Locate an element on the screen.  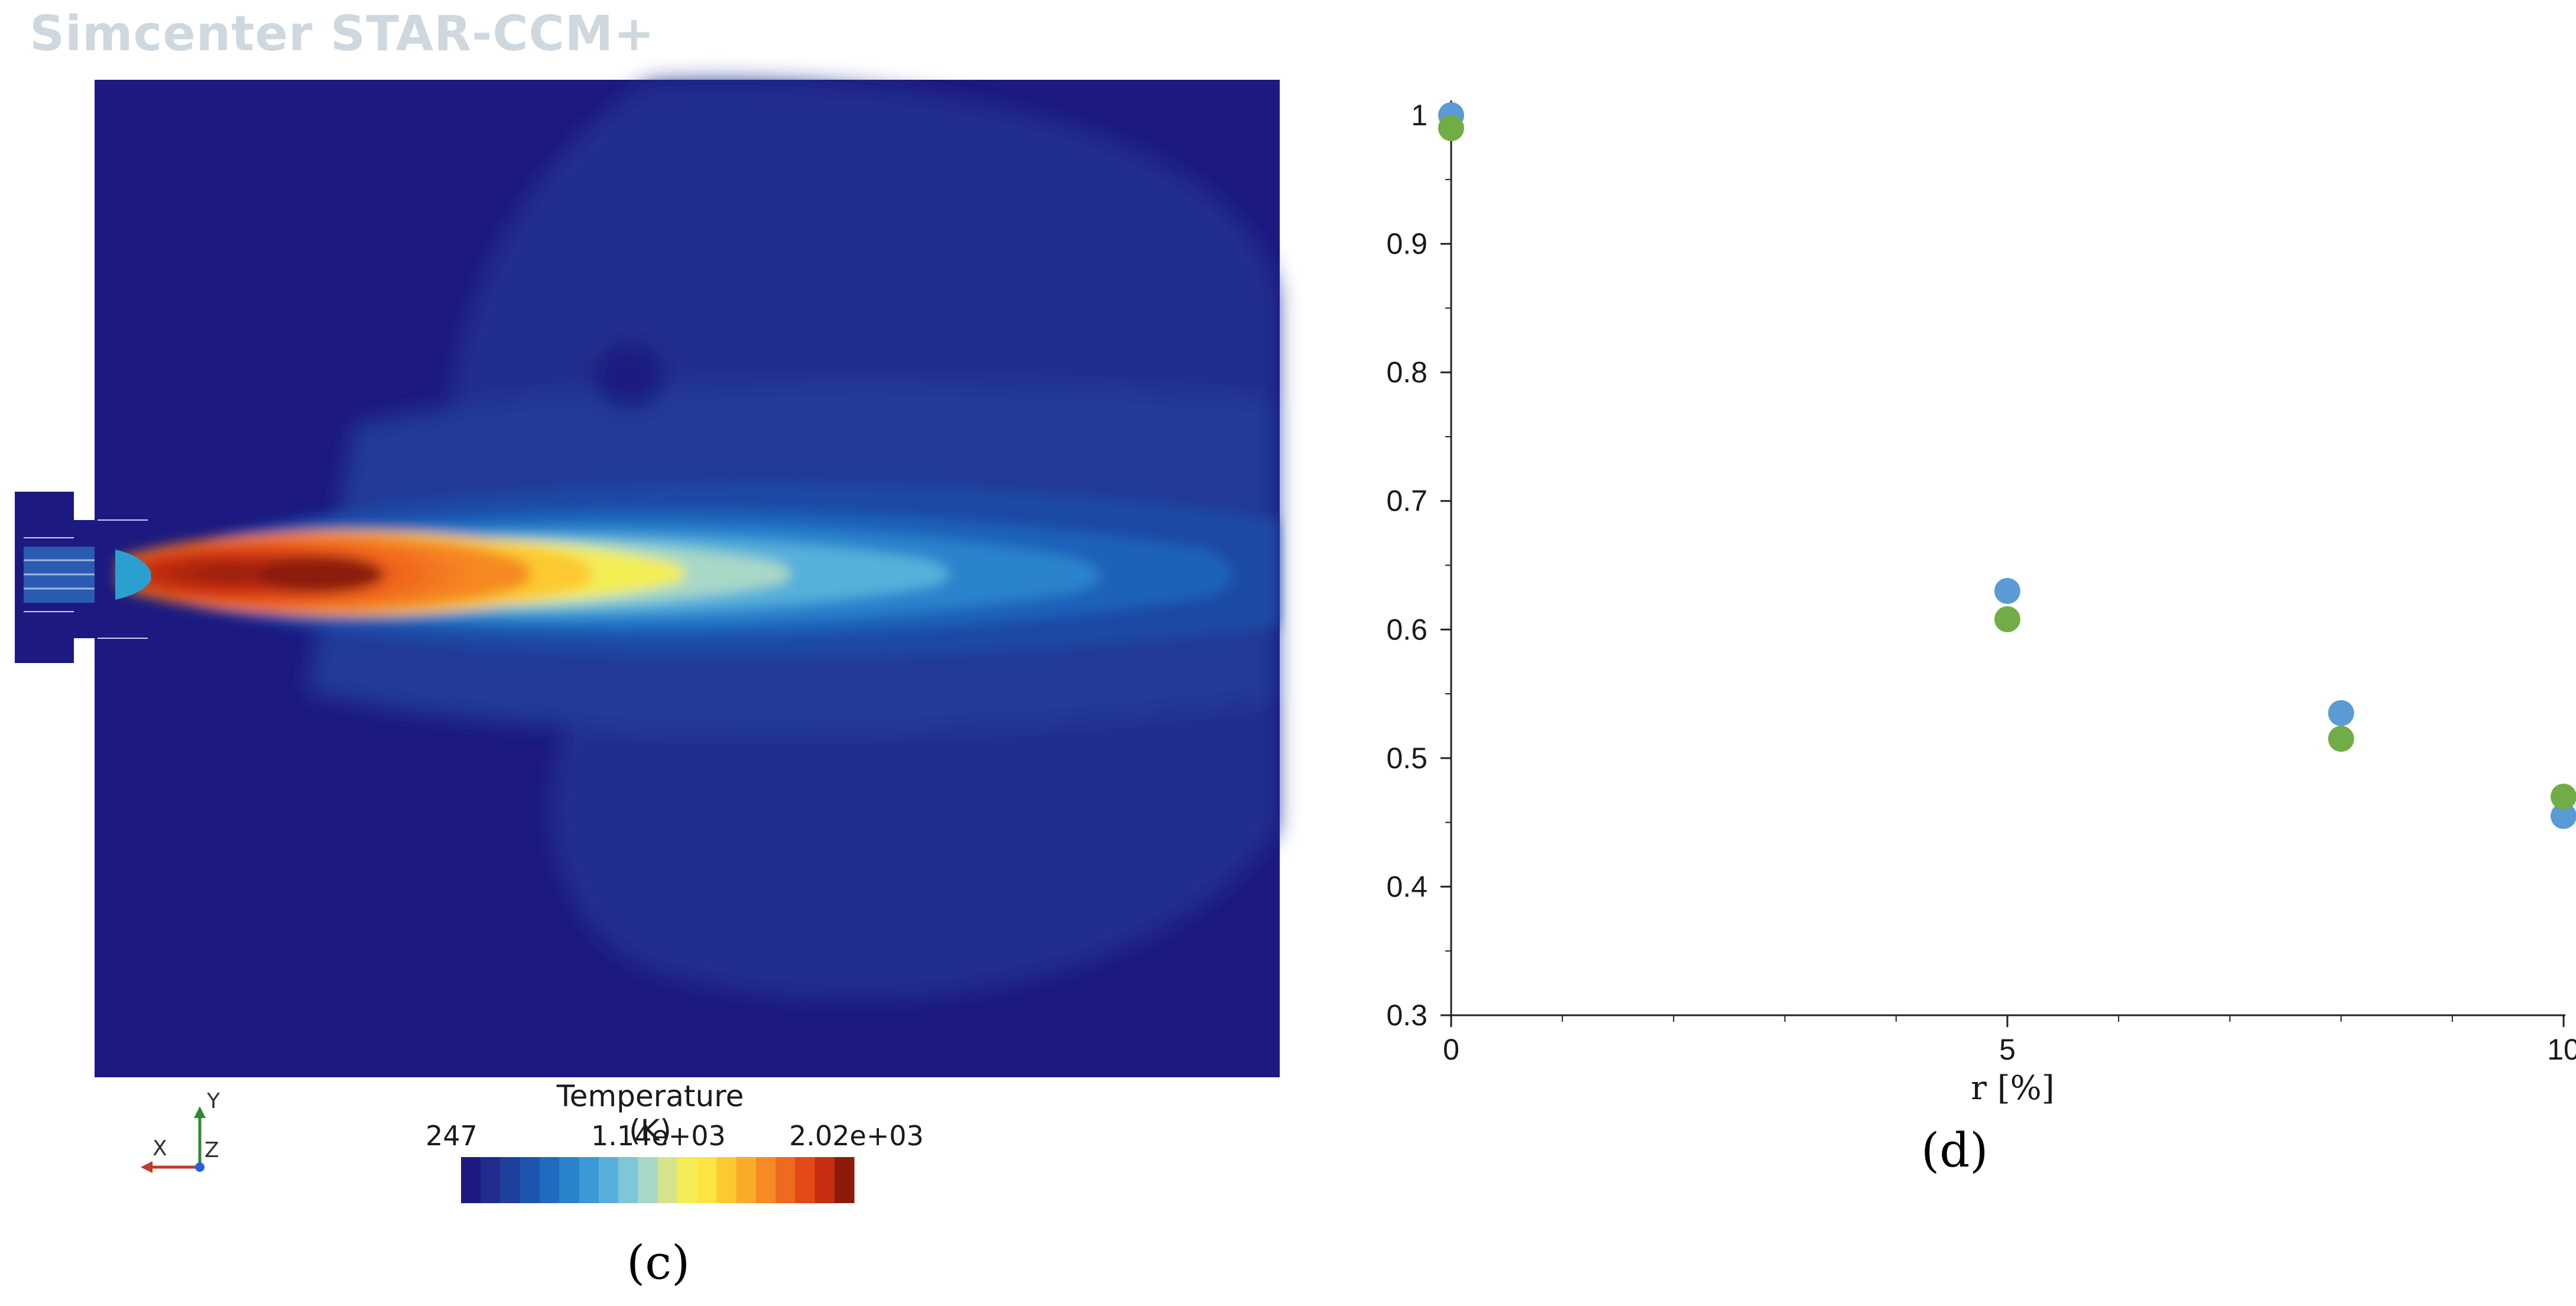
y-tick-label: 0.7 is located at coordinates (1406, 501).